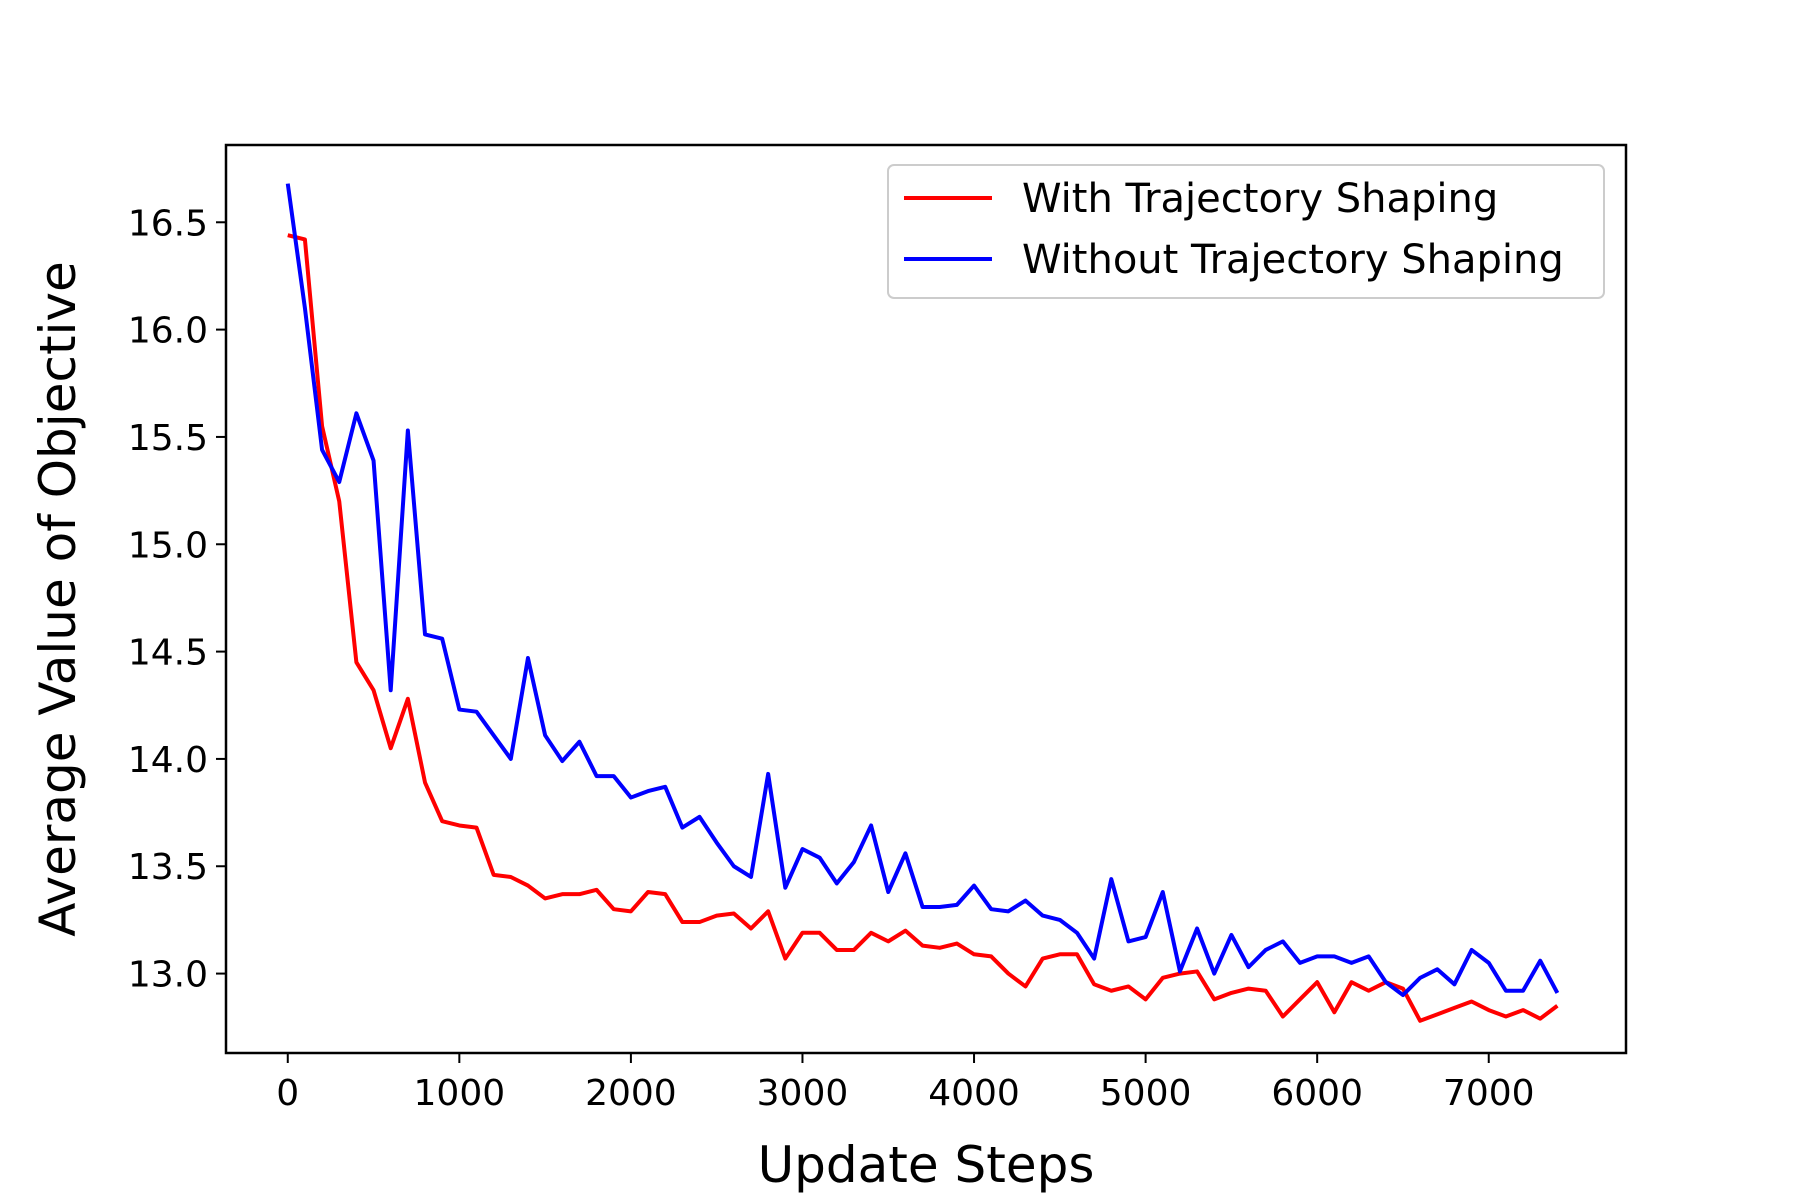  Describe the element at coordinates (58, 599) in the screenshot. I see `y-axis-title: Average Value of Objective` at that location.